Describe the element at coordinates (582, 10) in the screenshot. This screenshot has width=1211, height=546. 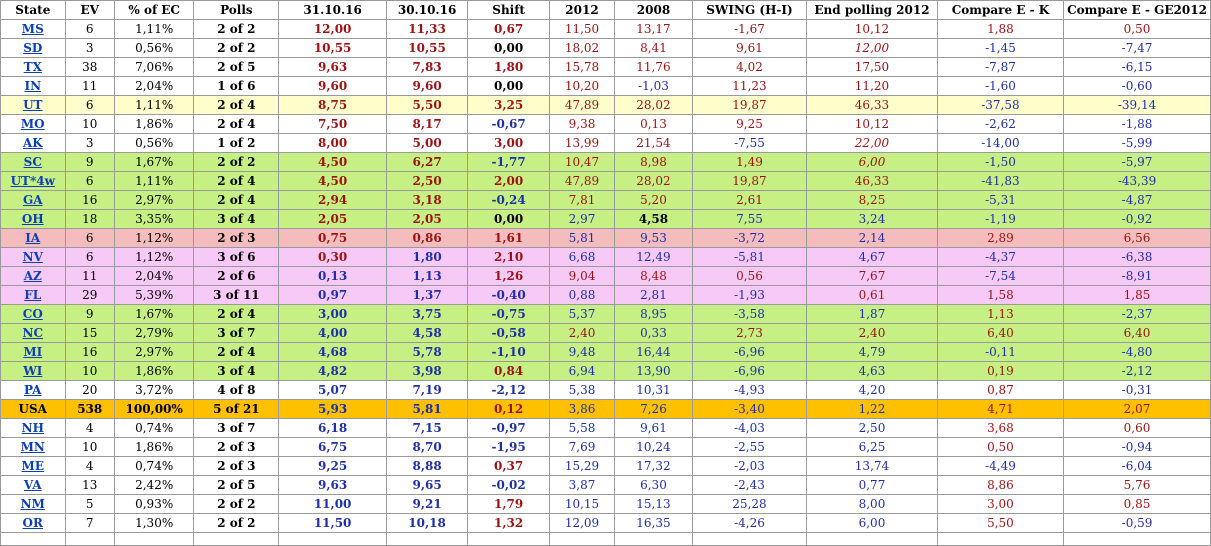
I see `header-2012: 2012` at that location.